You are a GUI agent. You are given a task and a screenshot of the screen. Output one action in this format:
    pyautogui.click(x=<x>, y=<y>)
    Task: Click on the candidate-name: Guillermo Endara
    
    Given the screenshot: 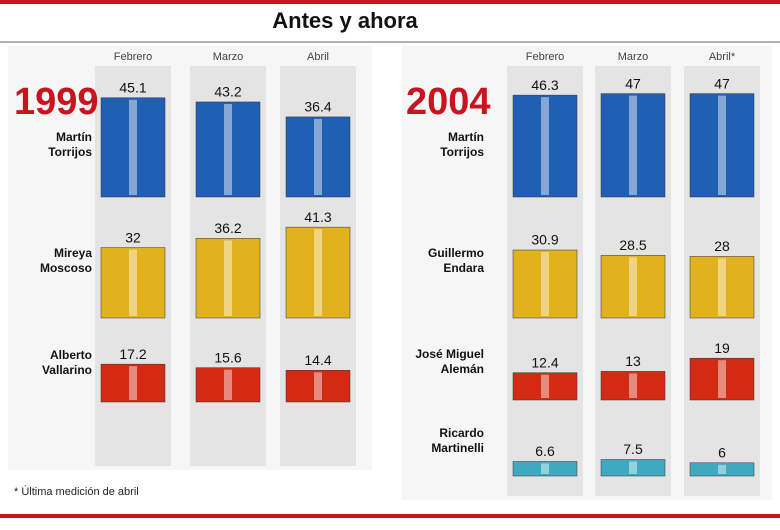 What is the action you would take?
    pyautogui.click(x=455, y=260)
    